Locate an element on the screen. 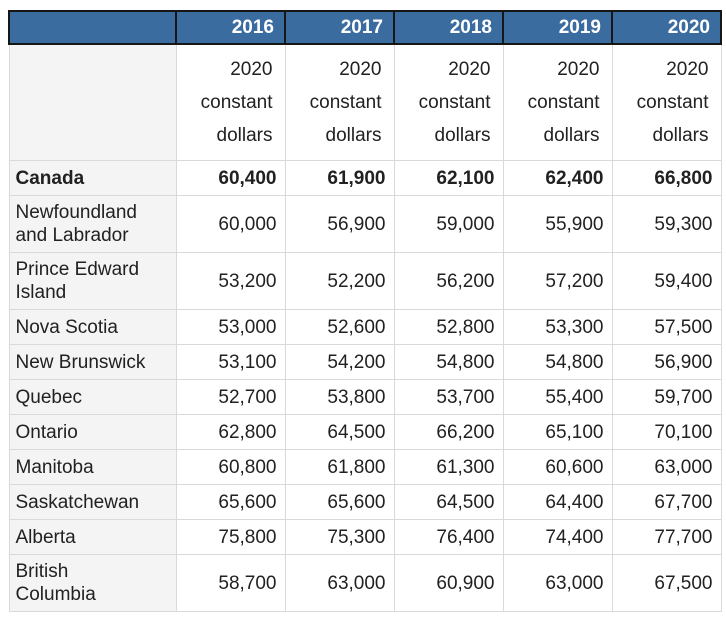 This screenshot has height=619, width=726. value-cell: 53,300 is located at coordinates (557, 327).